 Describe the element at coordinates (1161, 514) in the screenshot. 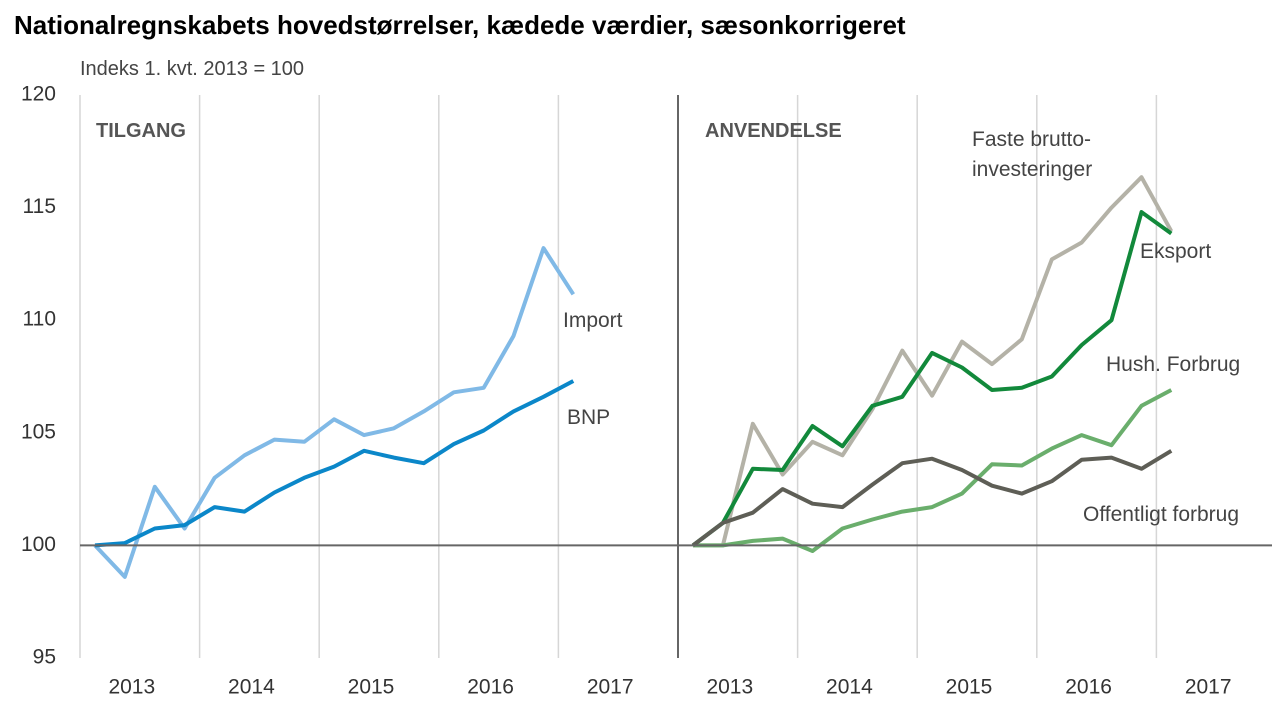

I see `series-label: Offentligt forbrug` at that location.